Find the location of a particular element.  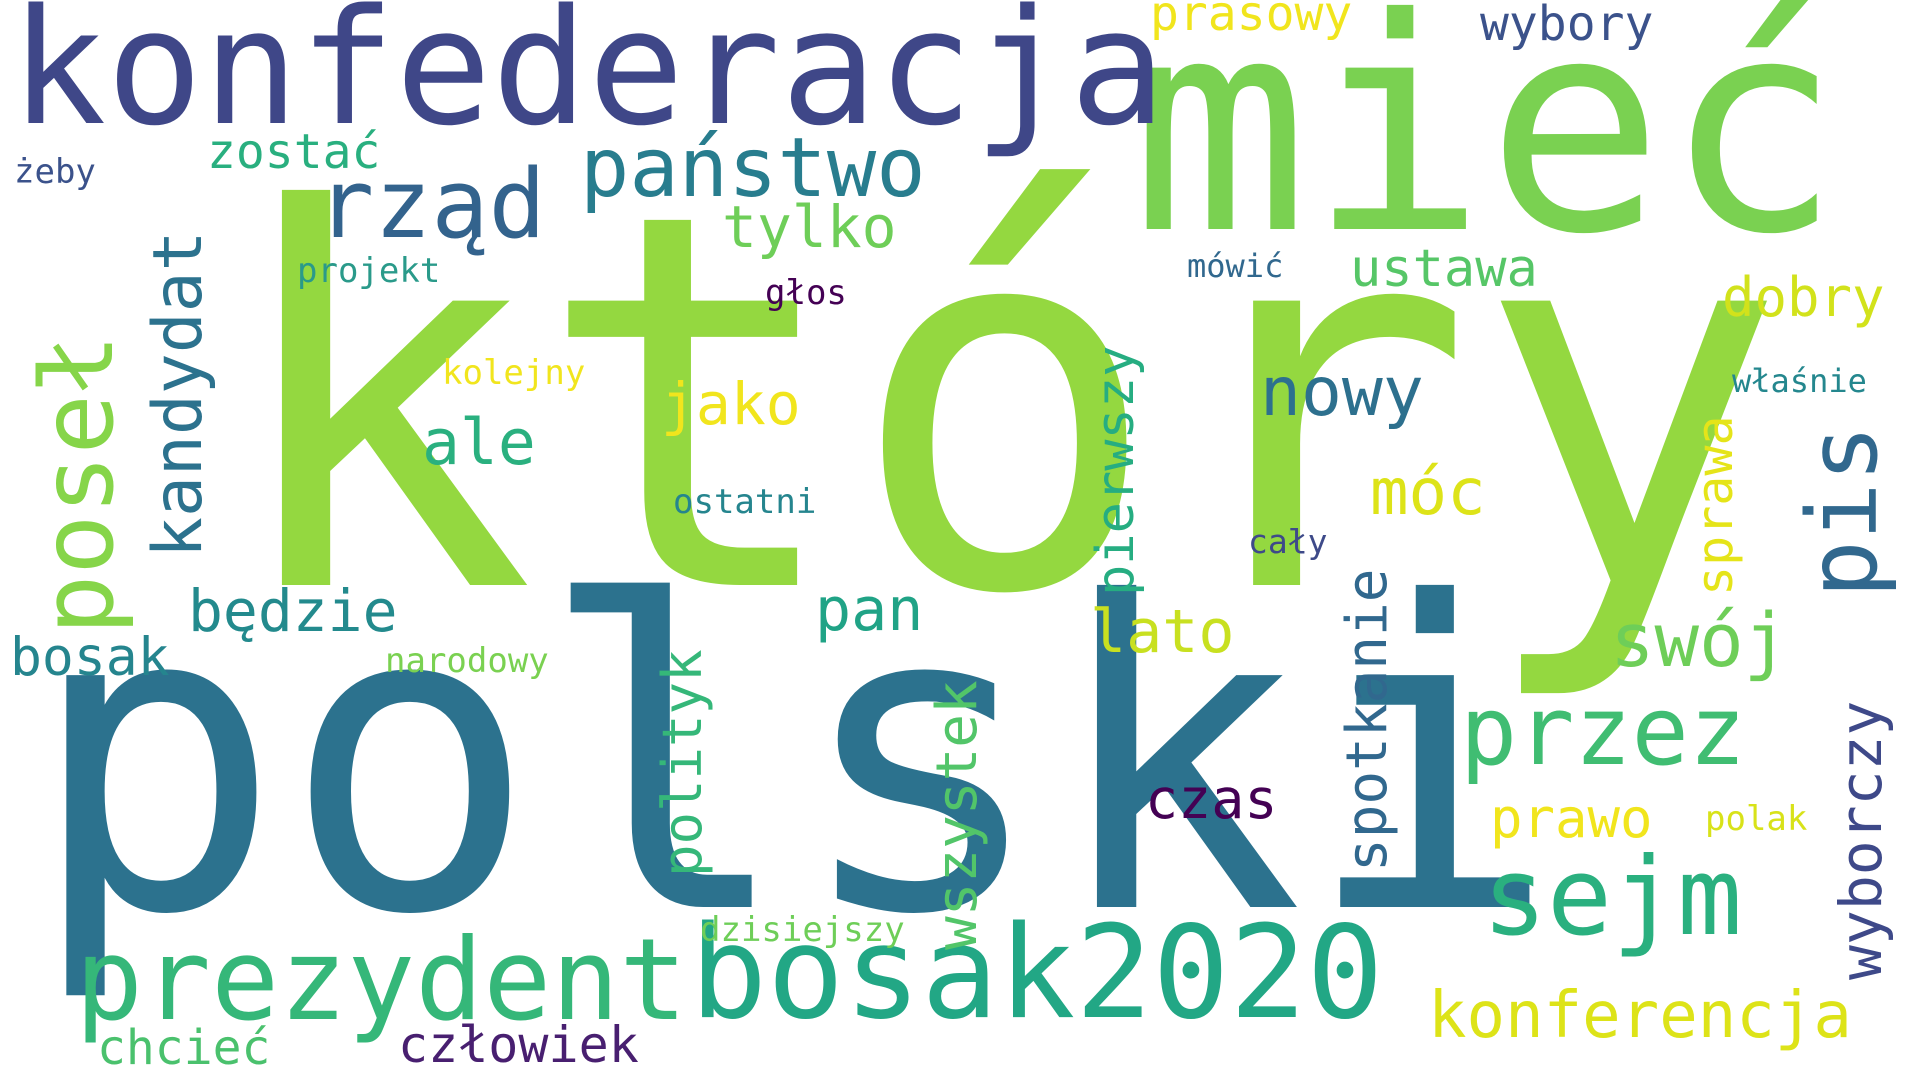

word-czlowiek: człowiek is located at coordinates (518, 1045).